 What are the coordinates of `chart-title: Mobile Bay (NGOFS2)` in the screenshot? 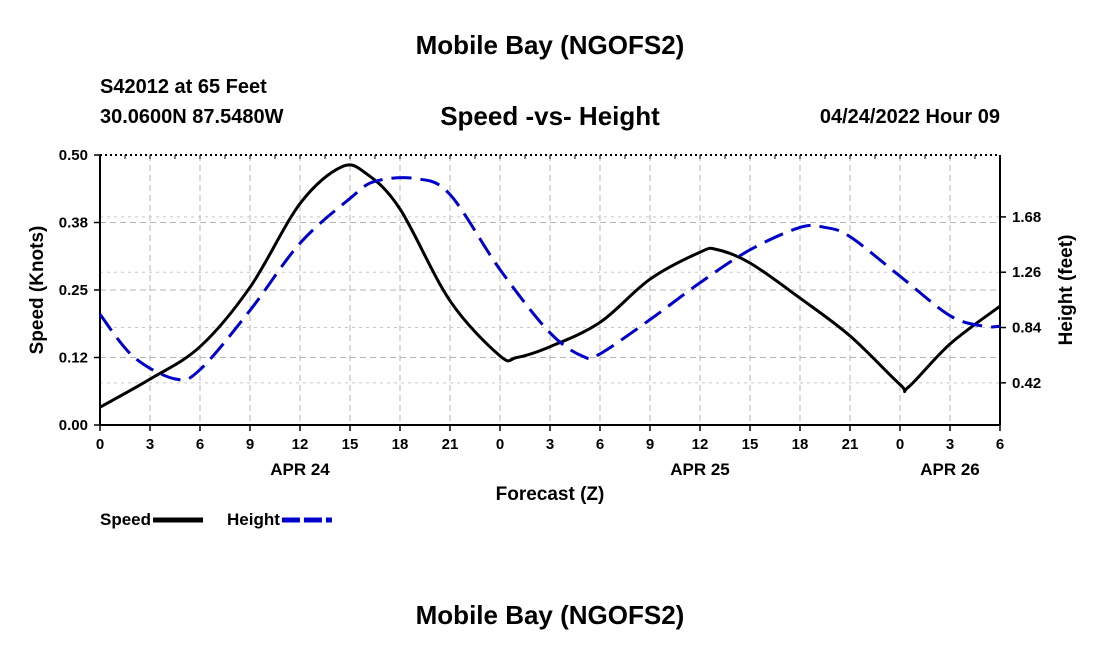 It's located at (550, 45).